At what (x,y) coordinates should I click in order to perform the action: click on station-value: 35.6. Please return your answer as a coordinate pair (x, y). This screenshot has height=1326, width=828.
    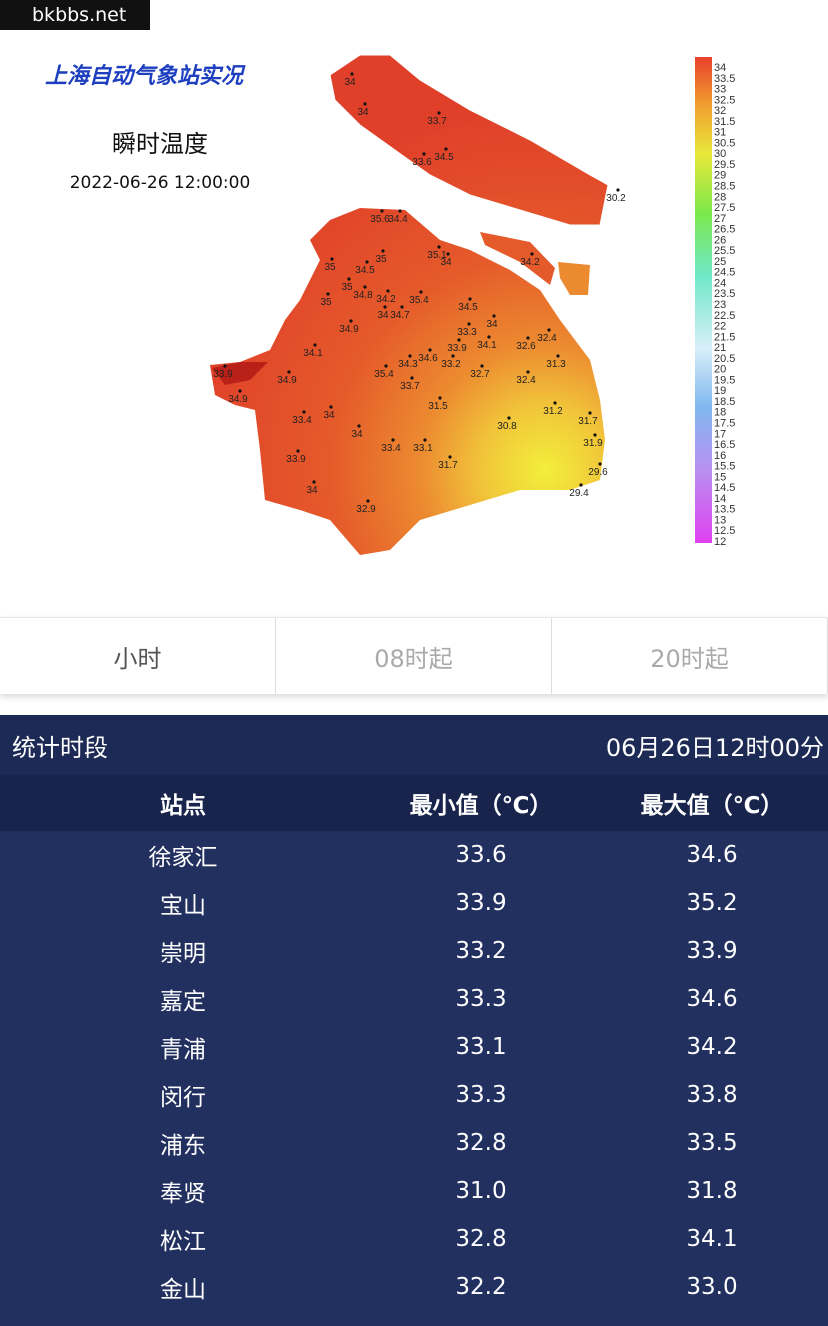
    Looking at the image, I should click on (380, 219).